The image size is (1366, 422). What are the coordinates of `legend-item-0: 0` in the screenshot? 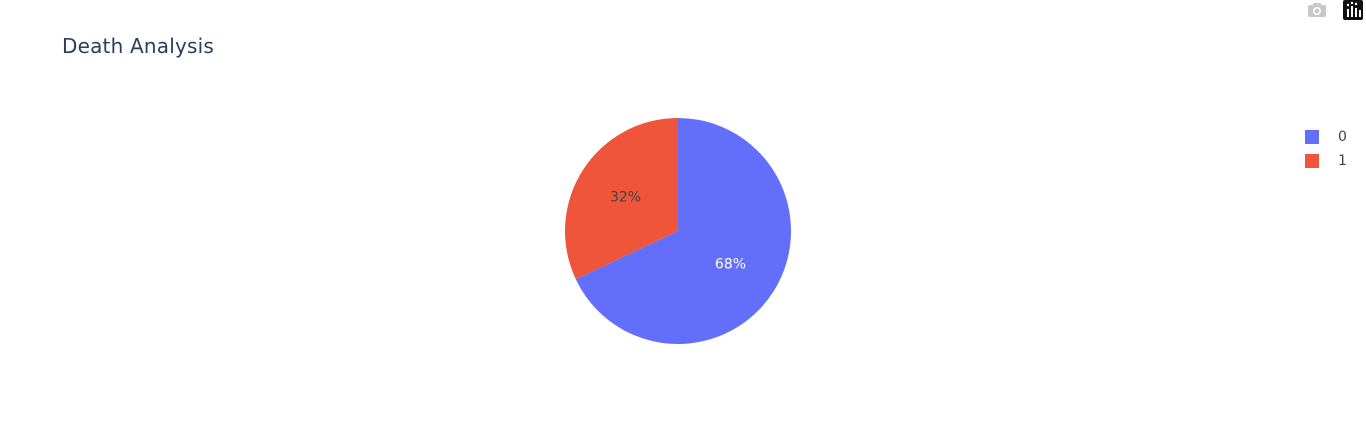 It's located at (1332, 140).